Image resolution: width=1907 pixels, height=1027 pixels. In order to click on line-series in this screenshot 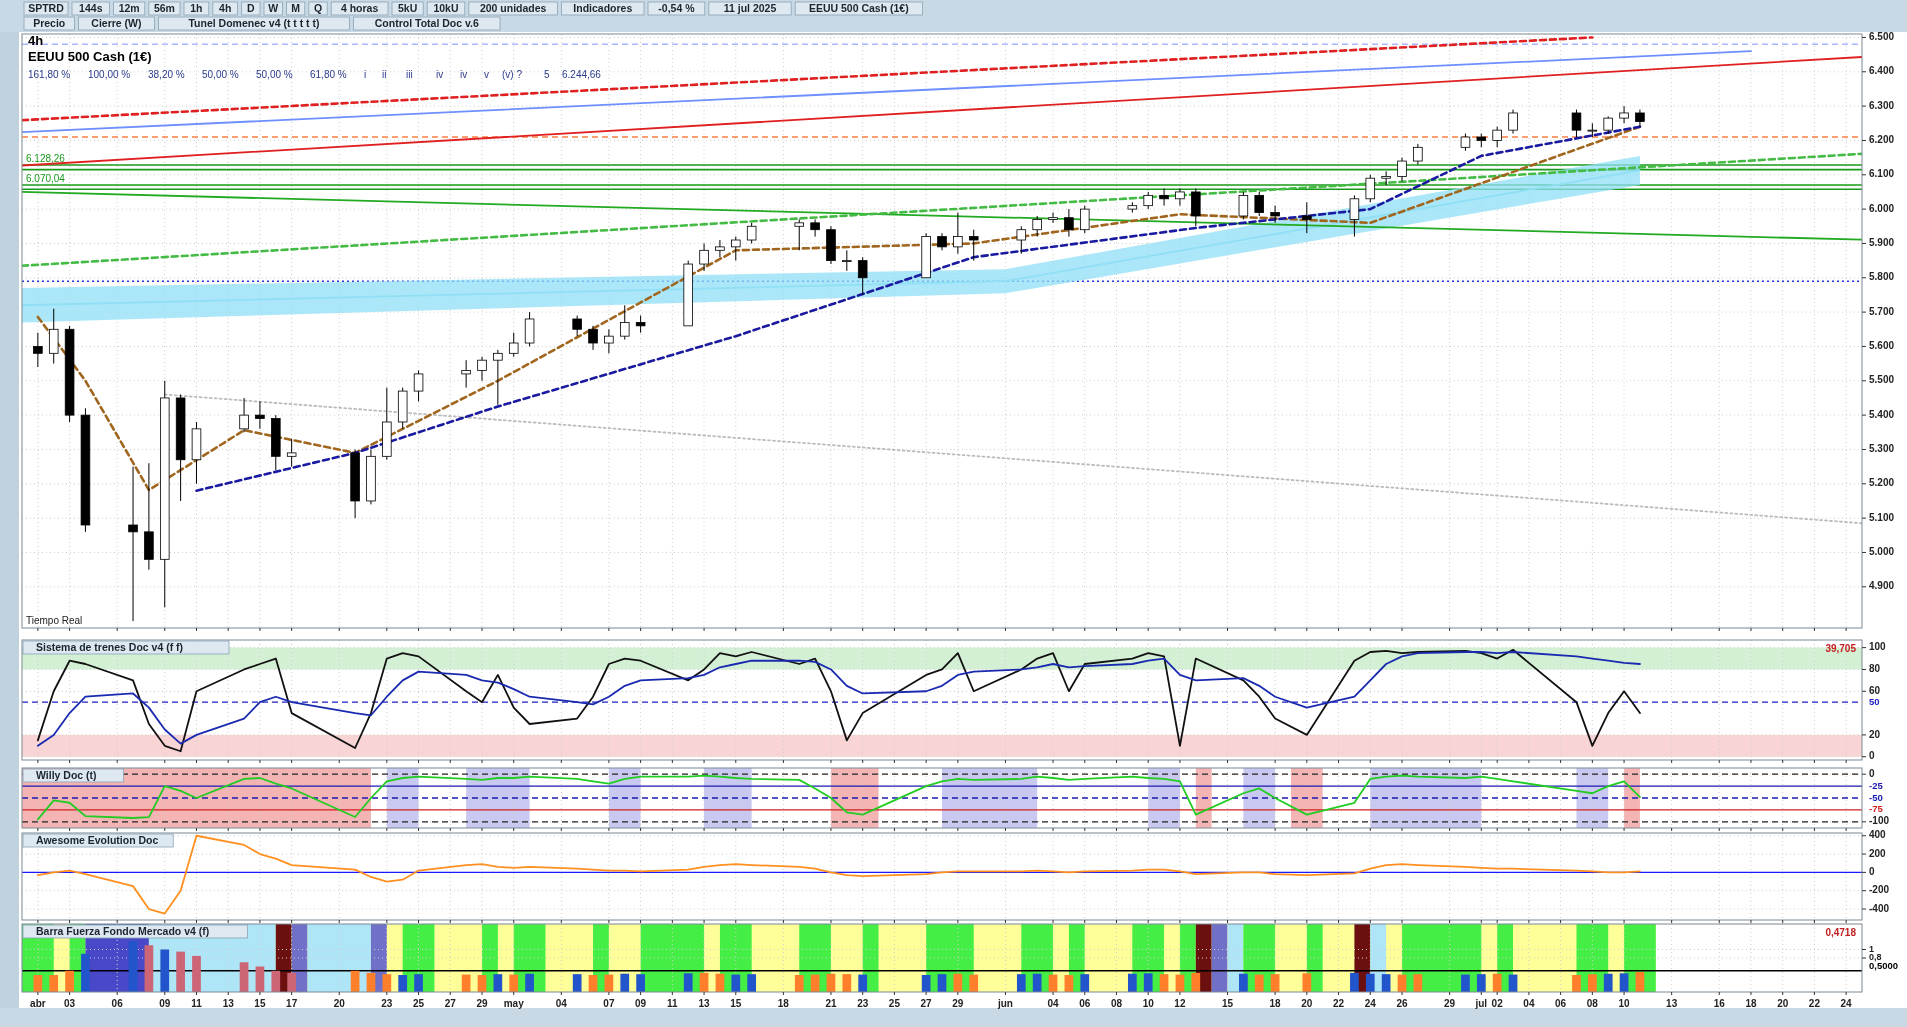, I will do `click(838, 874)`.